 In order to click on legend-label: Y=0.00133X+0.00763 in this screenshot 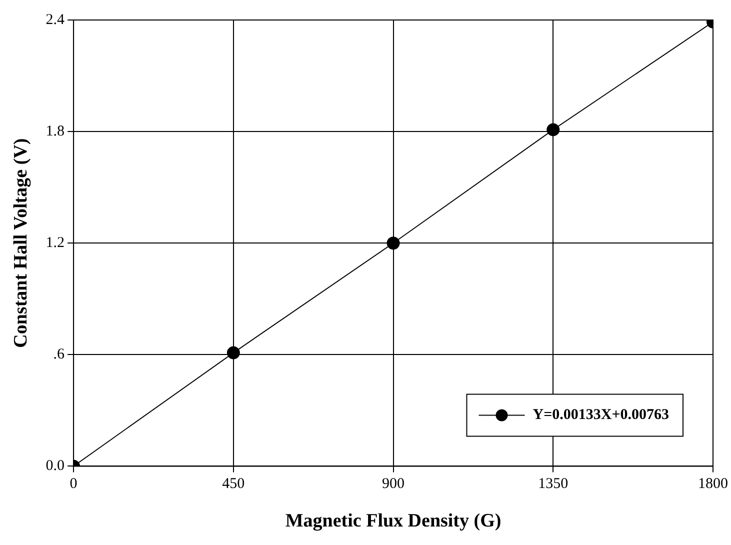, I will do `click(601, 415)`.